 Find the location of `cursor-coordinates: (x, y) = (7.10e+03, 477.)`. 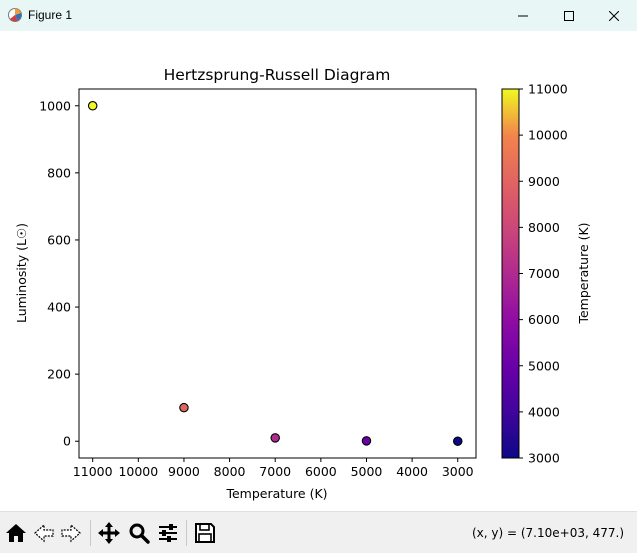

cursor-coordinates: (x, y) = (7.10e+03, 477.) is located at coordinates (547, 533).